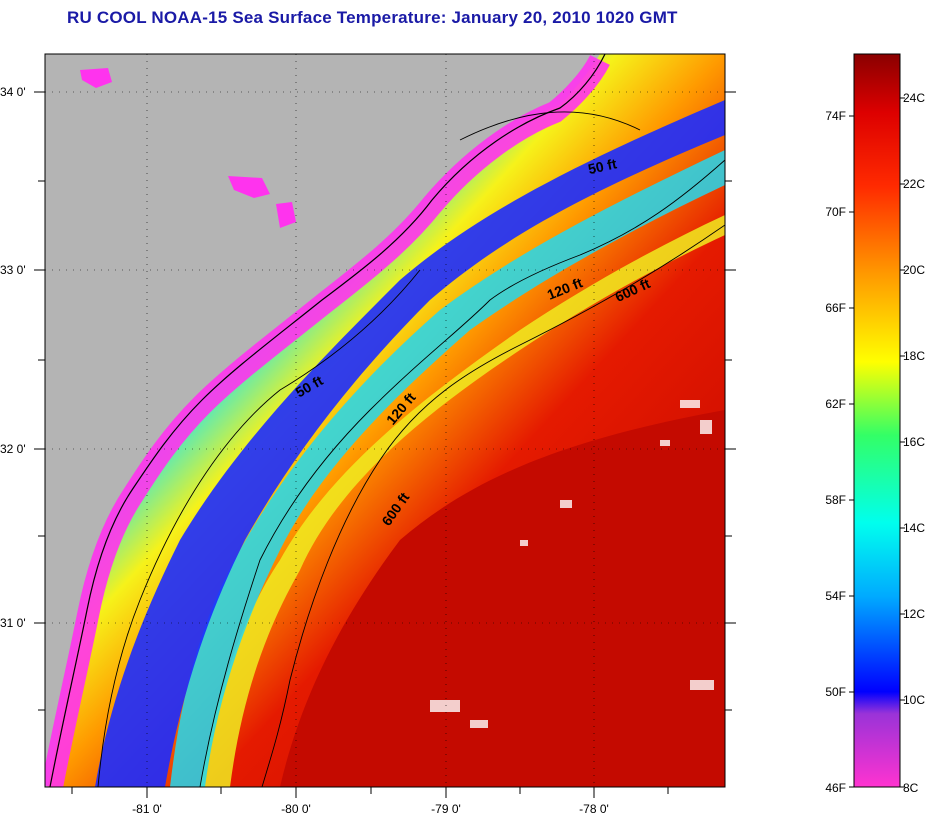 This screenshot has width=928, height=817. What do you see at coordinates (835, 116) in the screenshot?
I see `colorbar-label-f: 74F` at bounding box center [835, 116].